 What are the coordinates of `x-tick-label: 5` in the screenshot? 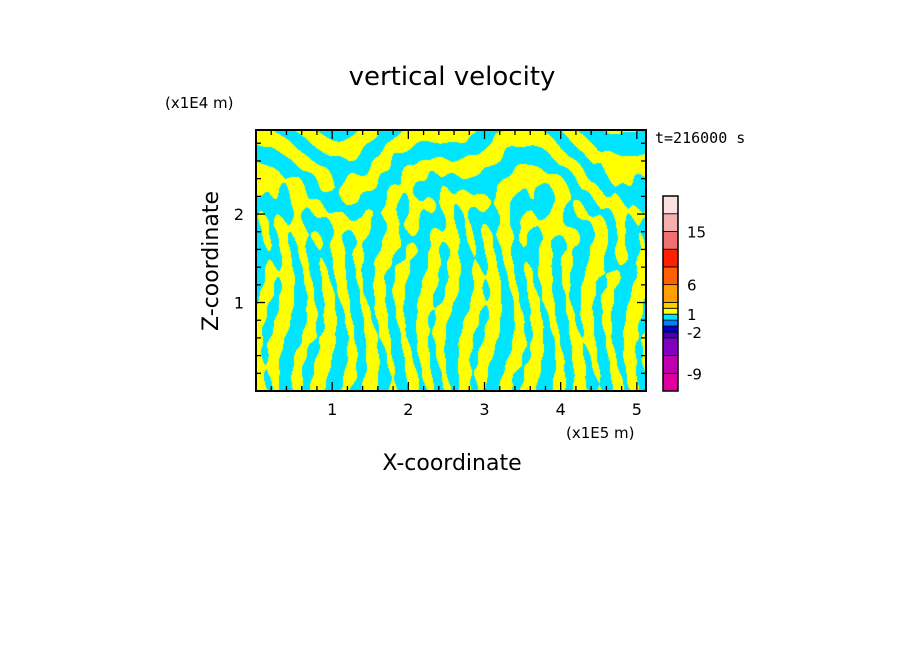 It's located at (637, 409).